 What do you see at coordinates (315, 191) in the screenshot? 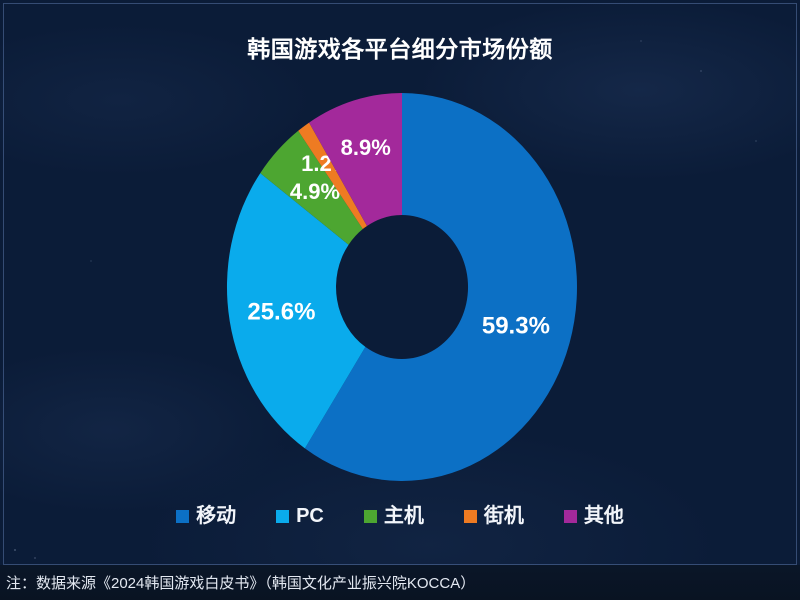
I see `slice-label-console: 4.9%` at bounding box center [315, 191].